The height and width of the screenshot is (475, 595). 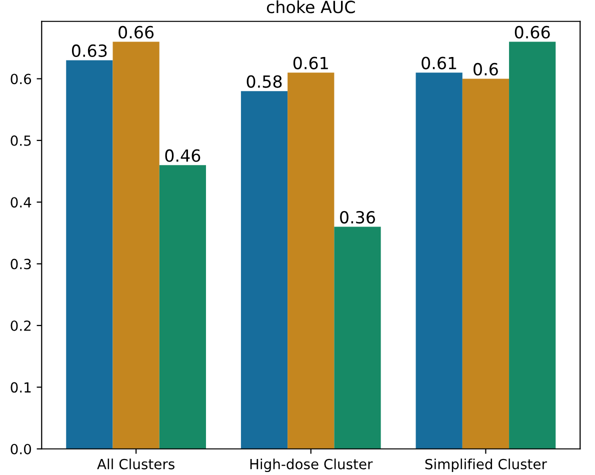 What do you see at coordinates (21, 449) in the screenshot?
I see `y-tick-label: 0.0` at bounding box center [21, 449].